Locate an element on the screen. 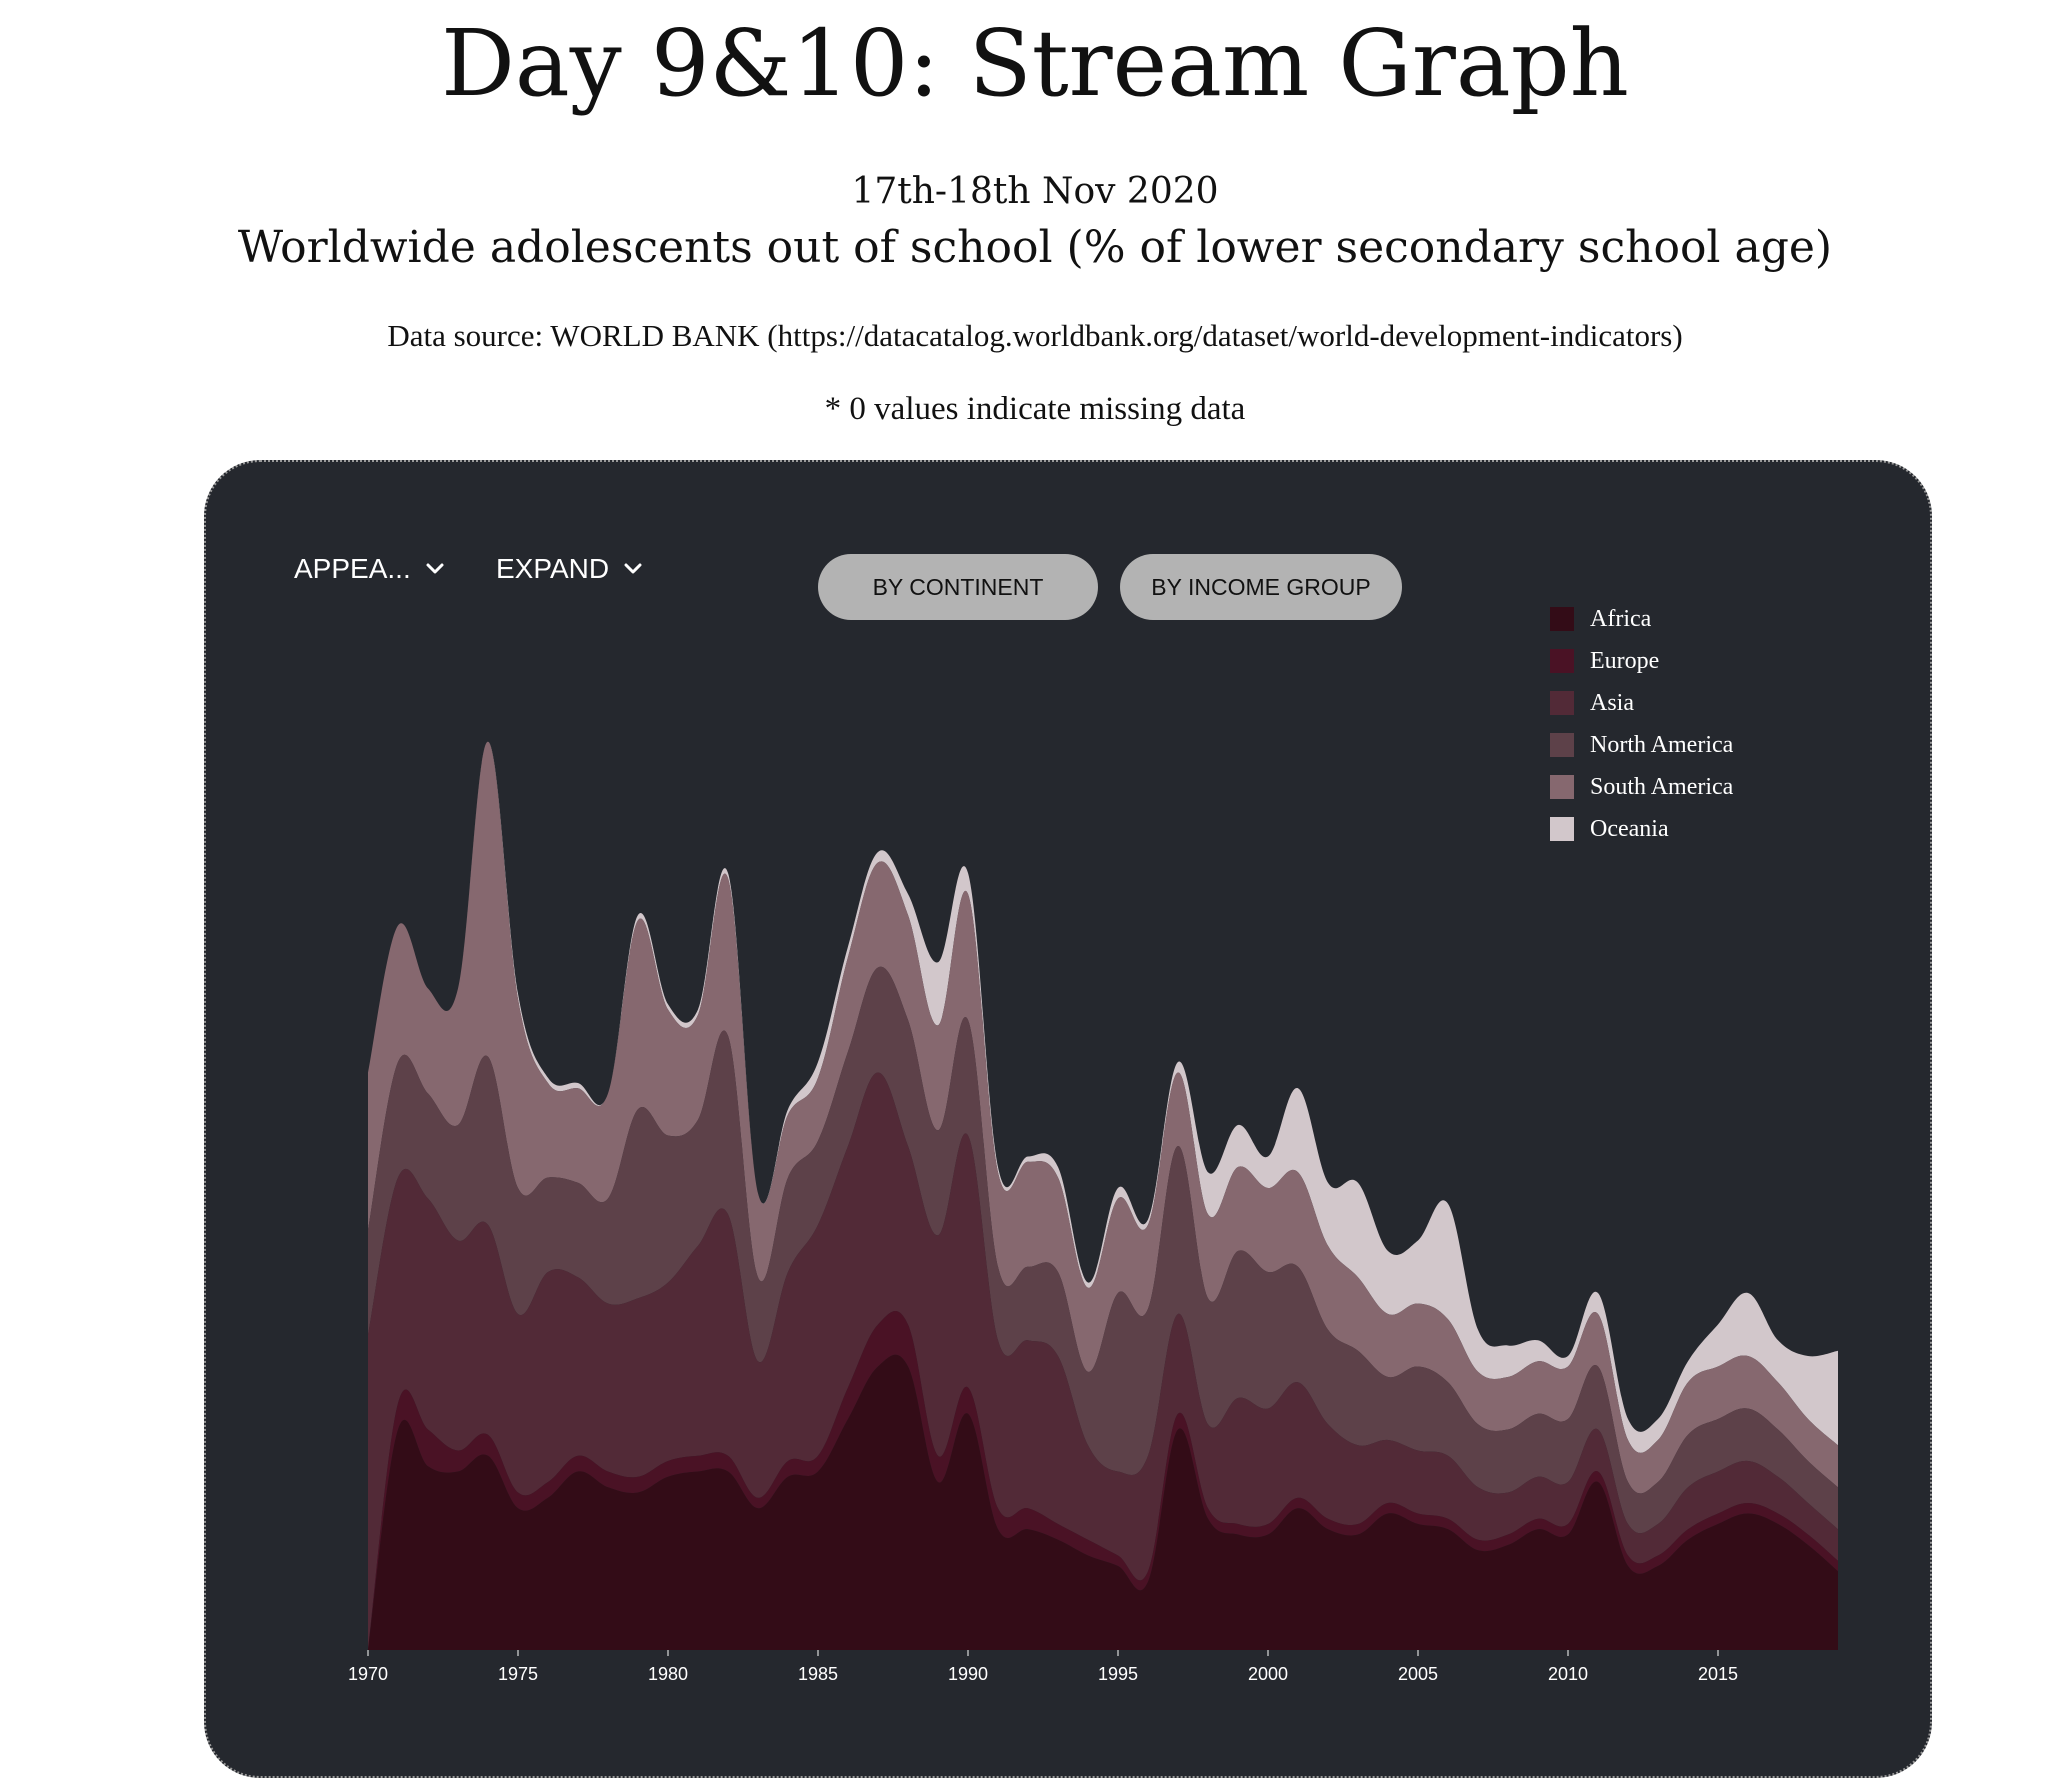 This screenshot has width=2070, height=1784. offset-dropdown: EXPAND is located at coordinates (569, 569).